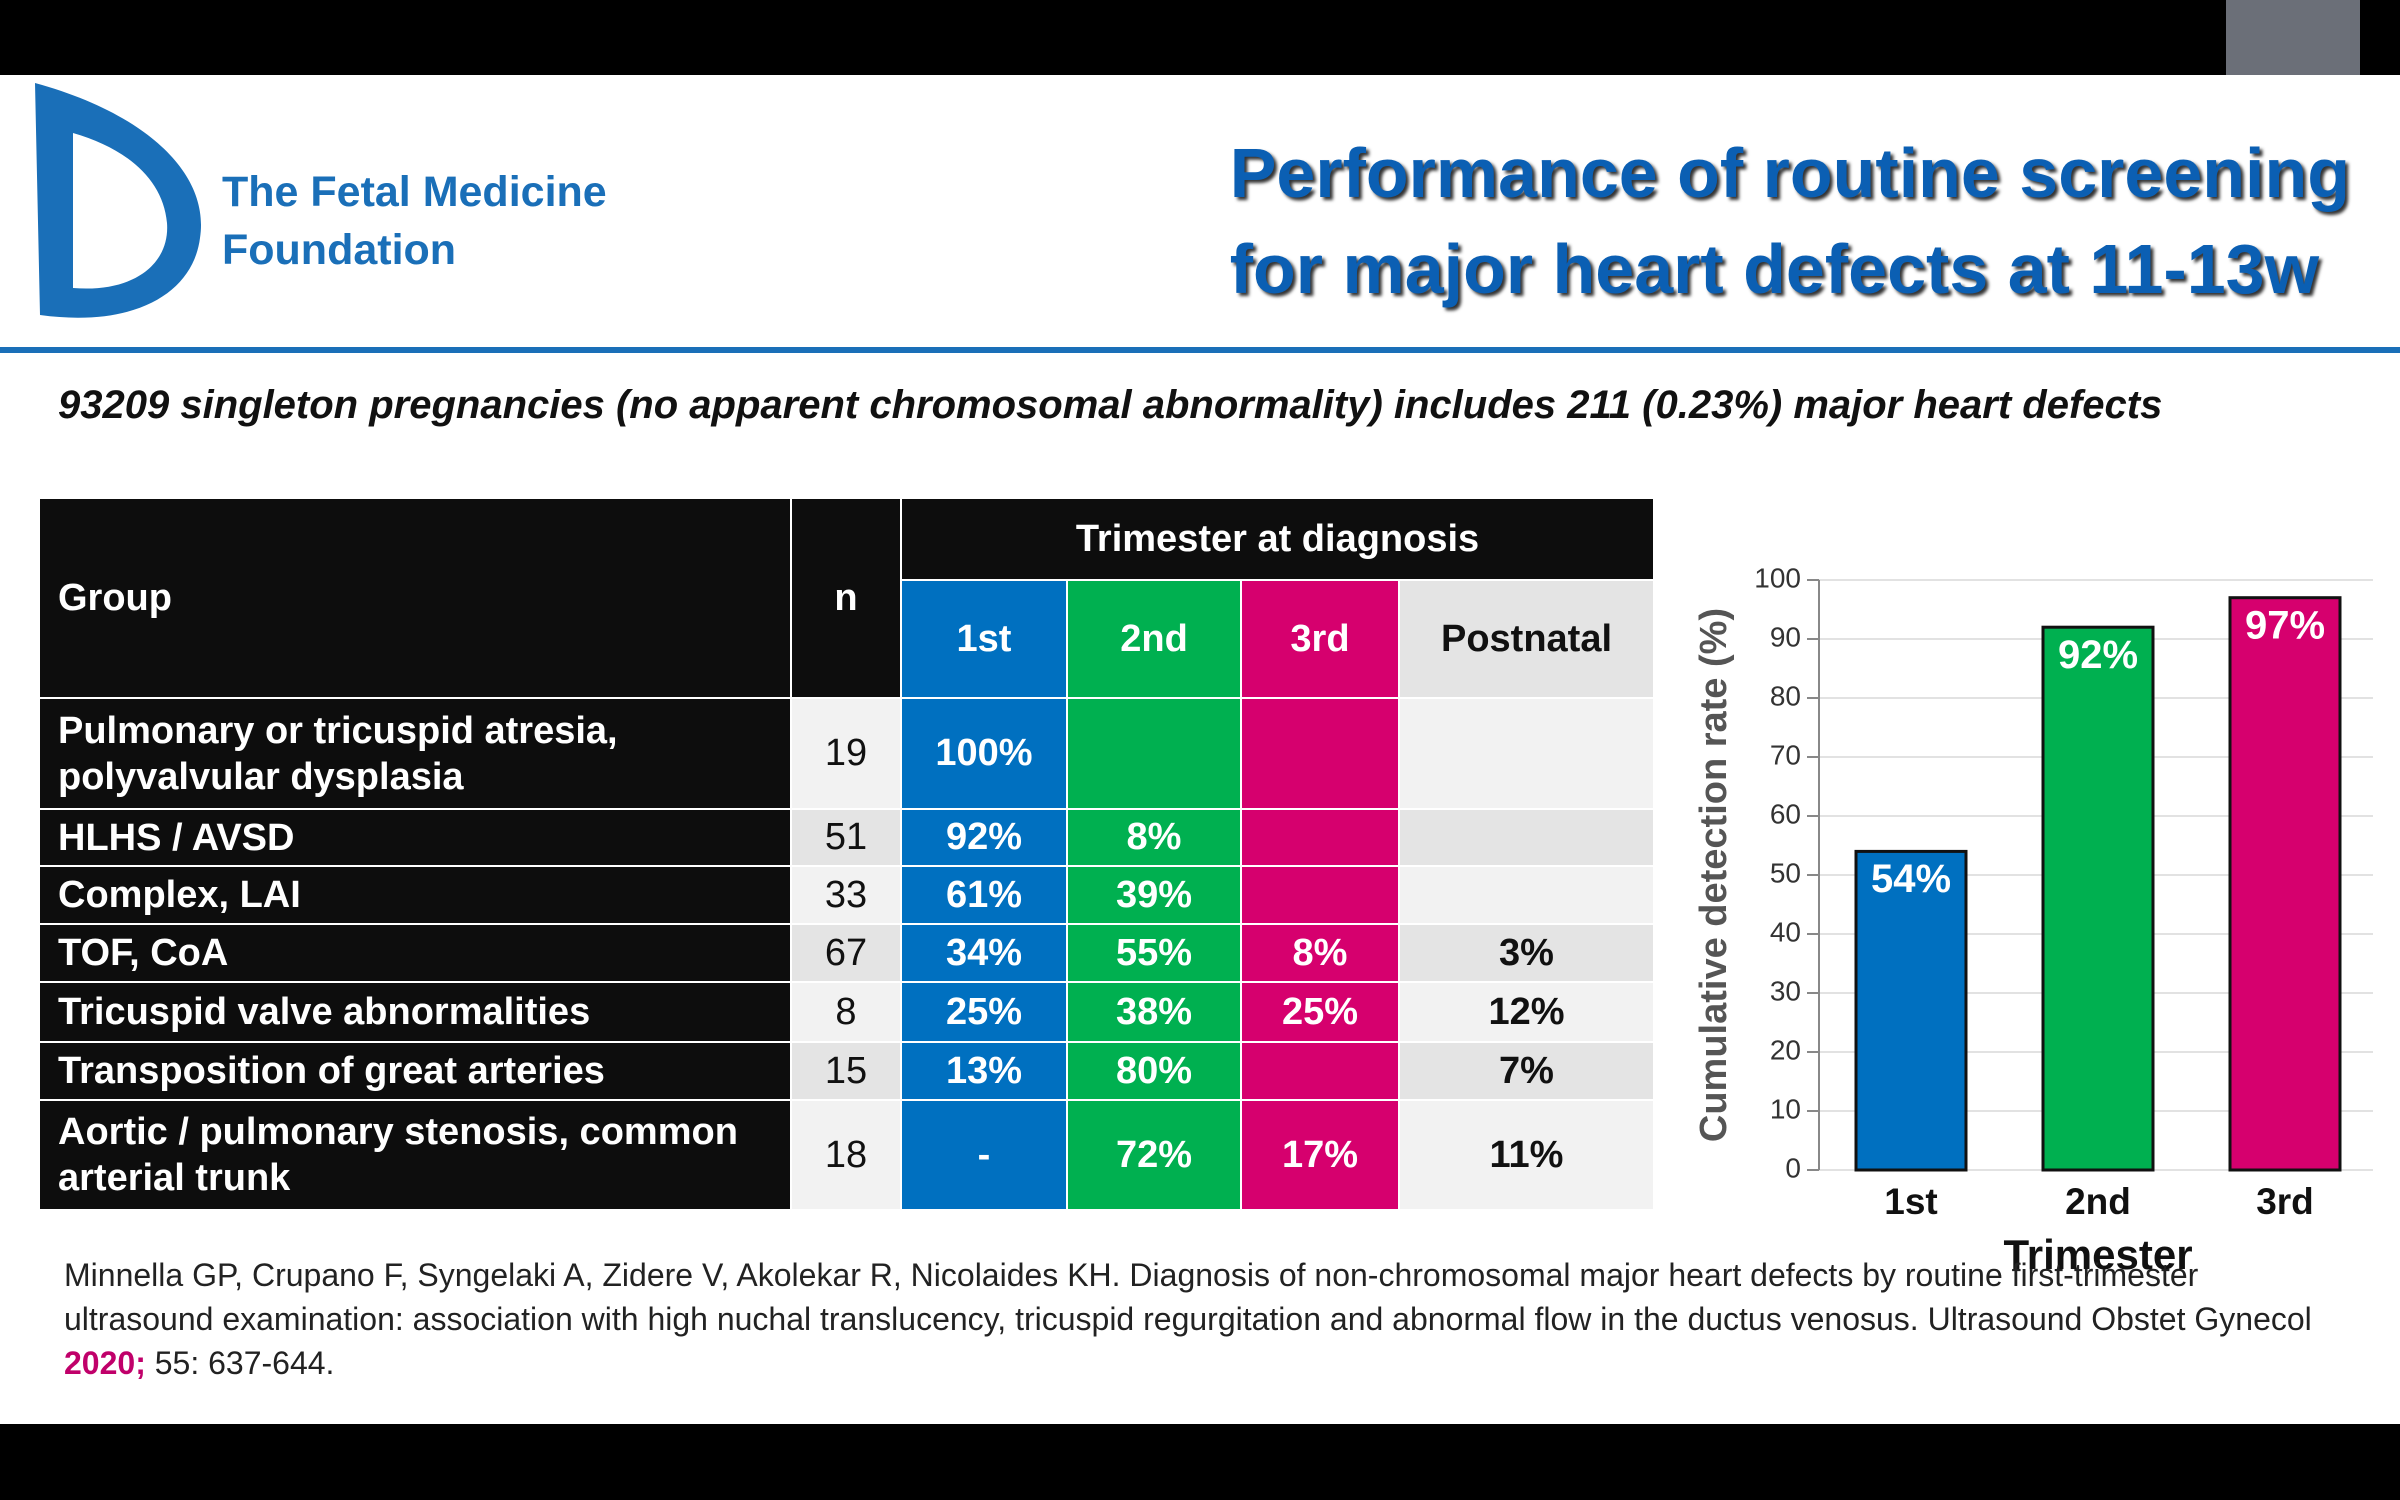  I want to click on group-cell: Tricuspid valve abnormalities, so click(415, 1012).